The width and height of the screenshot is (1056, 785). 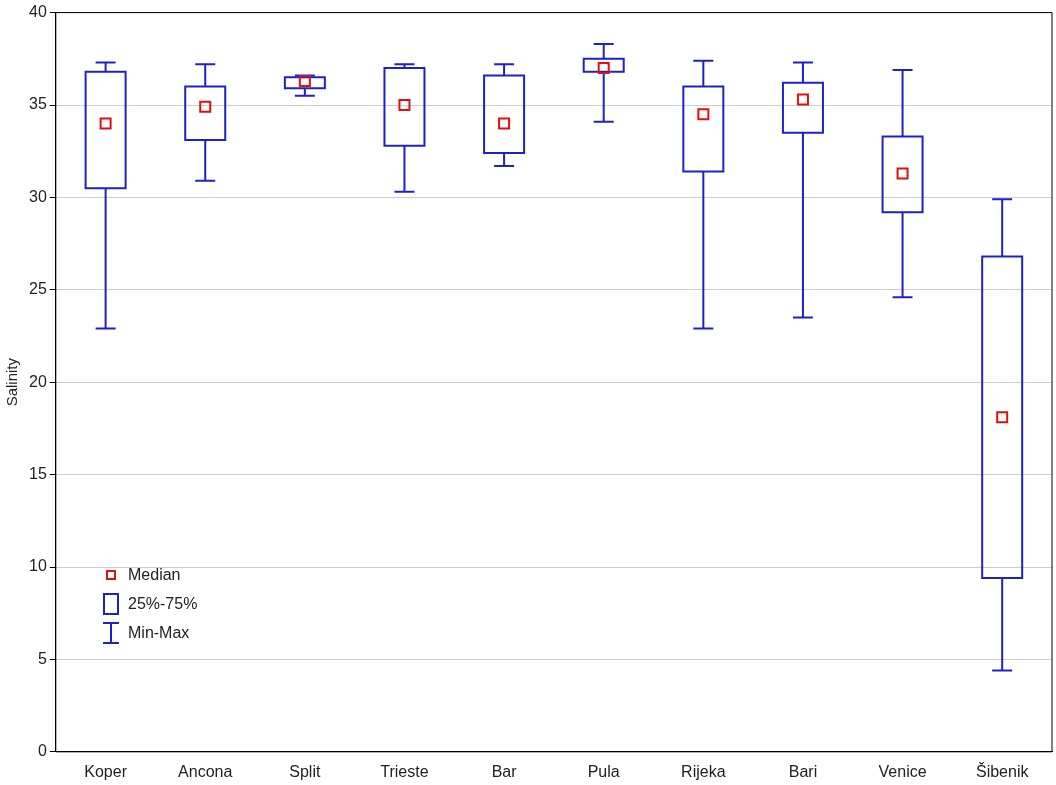 What do you see at coordinates (38, 12) in the screenshot?
I see `y-tick-label: 40` at bounding box center [38, 12].